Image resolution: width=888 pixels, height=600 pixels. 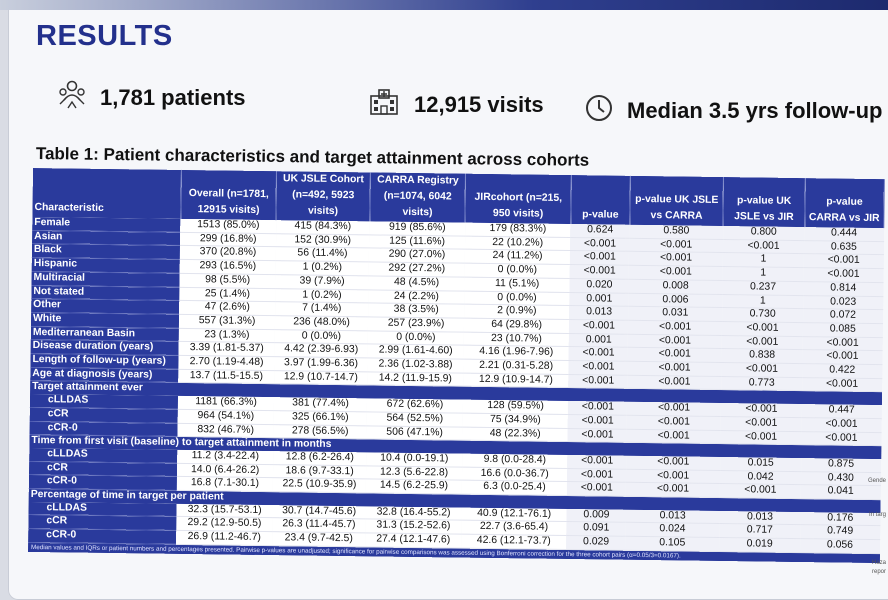 I want to click on table-cell: 0.091, so click(x=596, y=529).